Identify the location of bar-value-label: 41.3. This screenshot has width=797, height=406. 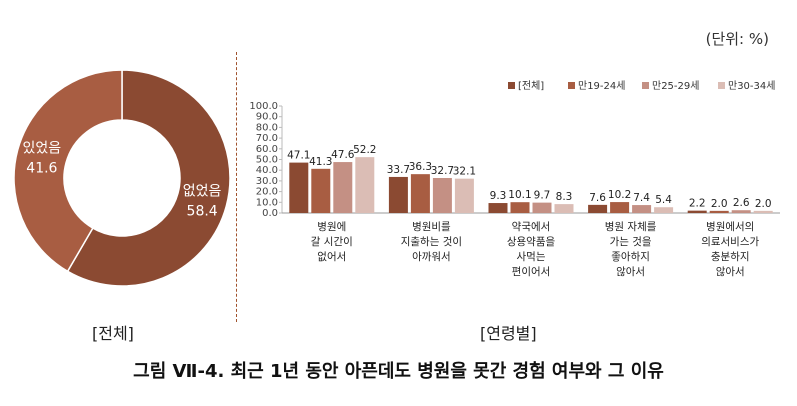
(320, 162).